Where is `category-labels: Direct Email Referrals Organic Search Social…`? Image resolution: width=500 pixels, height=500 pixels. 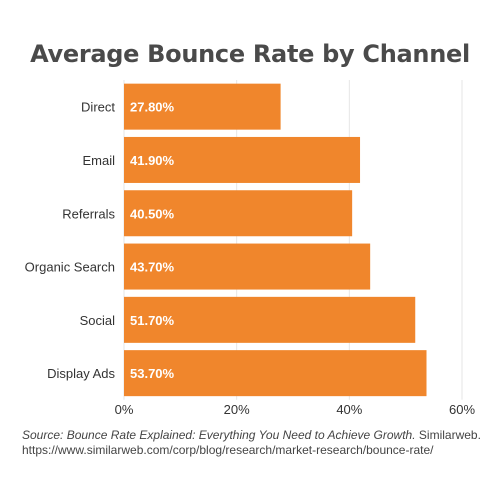 category-labels: Direct Email Referrals Organic Search Social… is located at coordinates (70, 240).